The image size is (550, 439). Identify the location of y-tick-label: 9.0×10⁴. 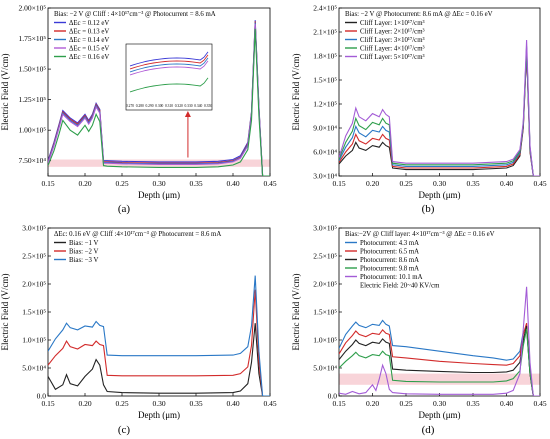
(325, 128).